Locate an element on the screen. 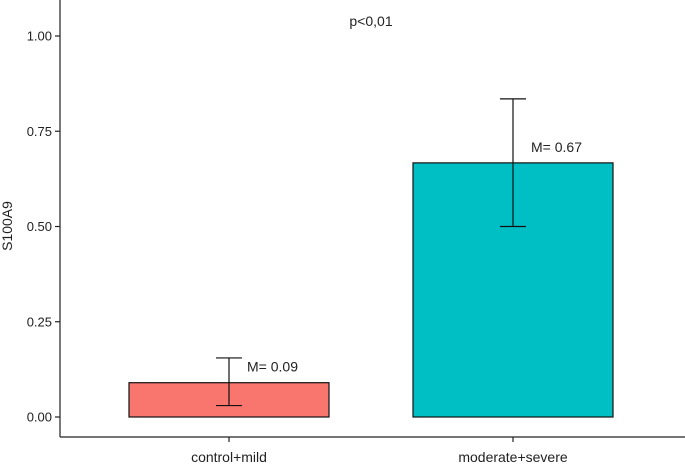  x-tick-label: moderate+severe is located at coordinates (513, 456).